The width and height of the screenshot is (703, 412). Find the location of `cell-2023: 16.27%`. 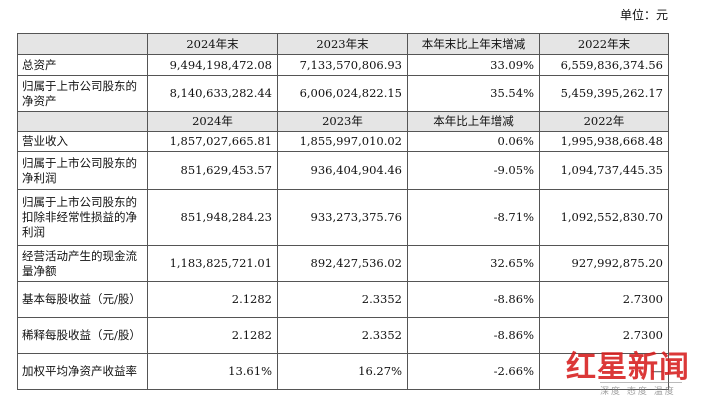

cell-2023: 16.27% is located at coordinates (342, 371).